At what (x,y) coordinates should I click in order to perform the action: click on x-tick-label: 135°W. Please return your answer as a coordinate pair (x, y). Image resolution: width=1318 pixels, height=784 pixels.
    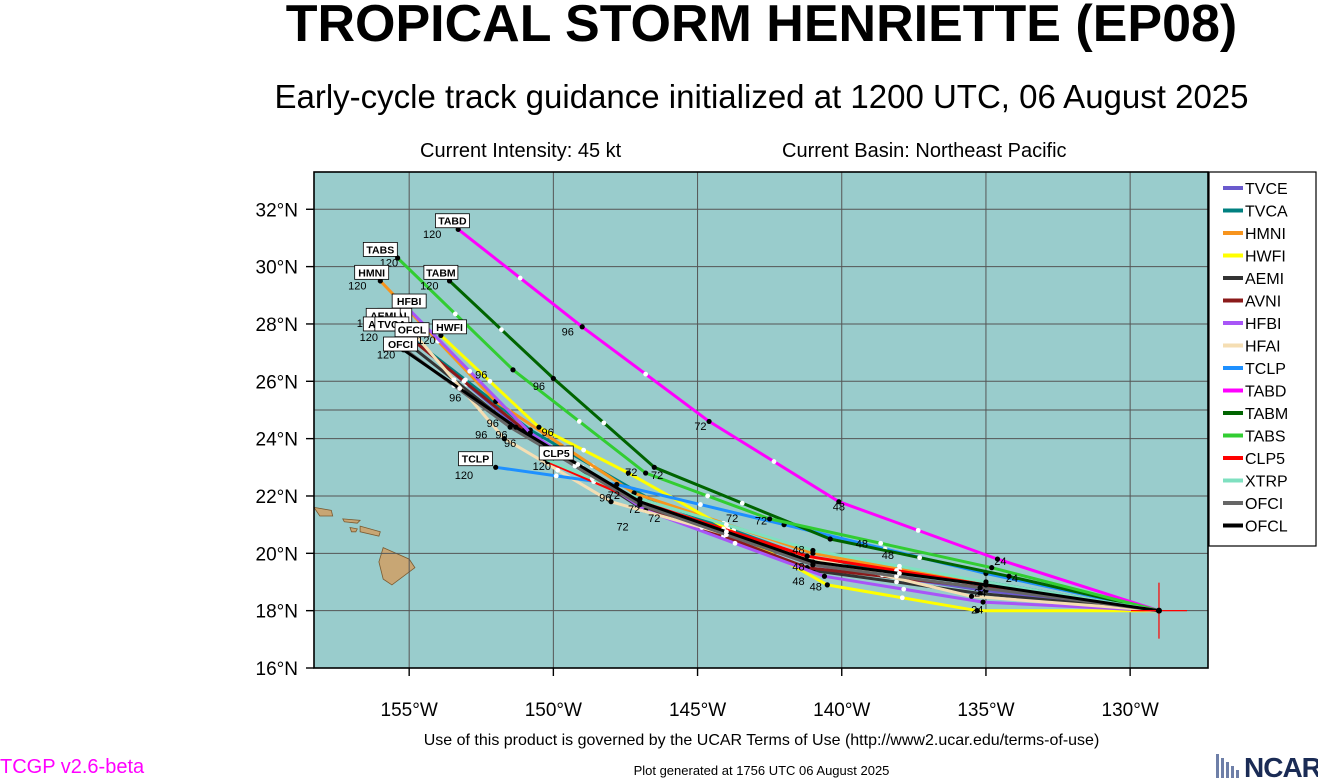
    Looking at the image, I should click on (985, 710).